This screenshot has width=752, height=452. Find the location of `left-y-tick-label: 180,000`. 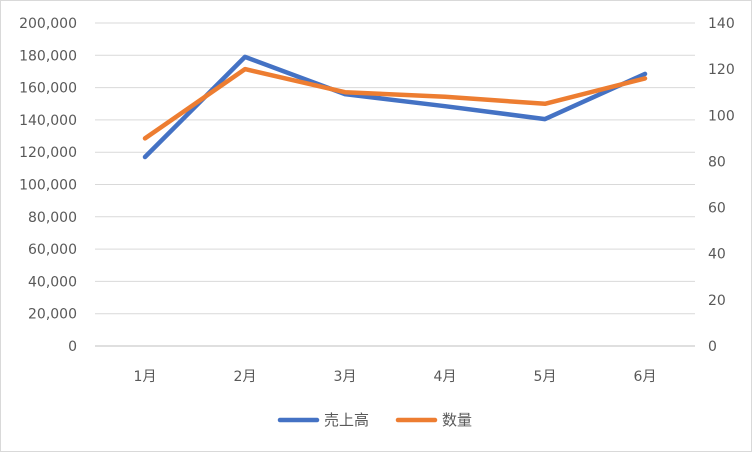

left-y-tick-label: 180,000 is located at coordinates (48, 56).